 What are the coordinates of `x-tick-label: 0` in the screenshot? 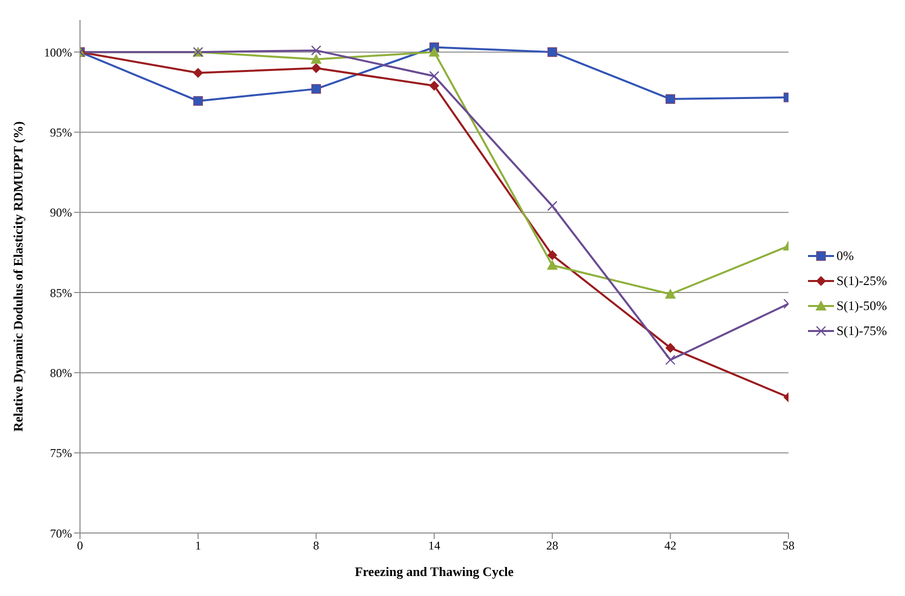 It's located at (80, 545).